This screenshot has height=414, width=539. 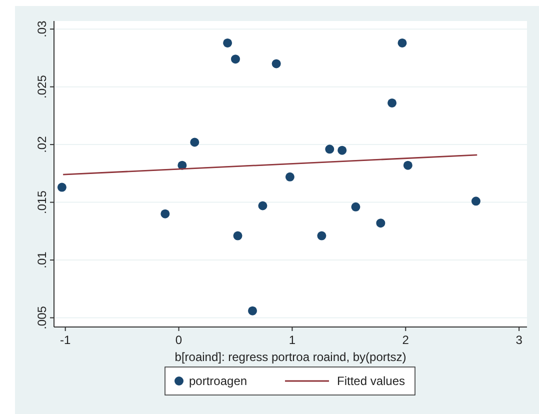 What do you see at coordinates (292, 340) in the screenshot?
I see `x-tick-label: 1` at bounding box center [292, 340].